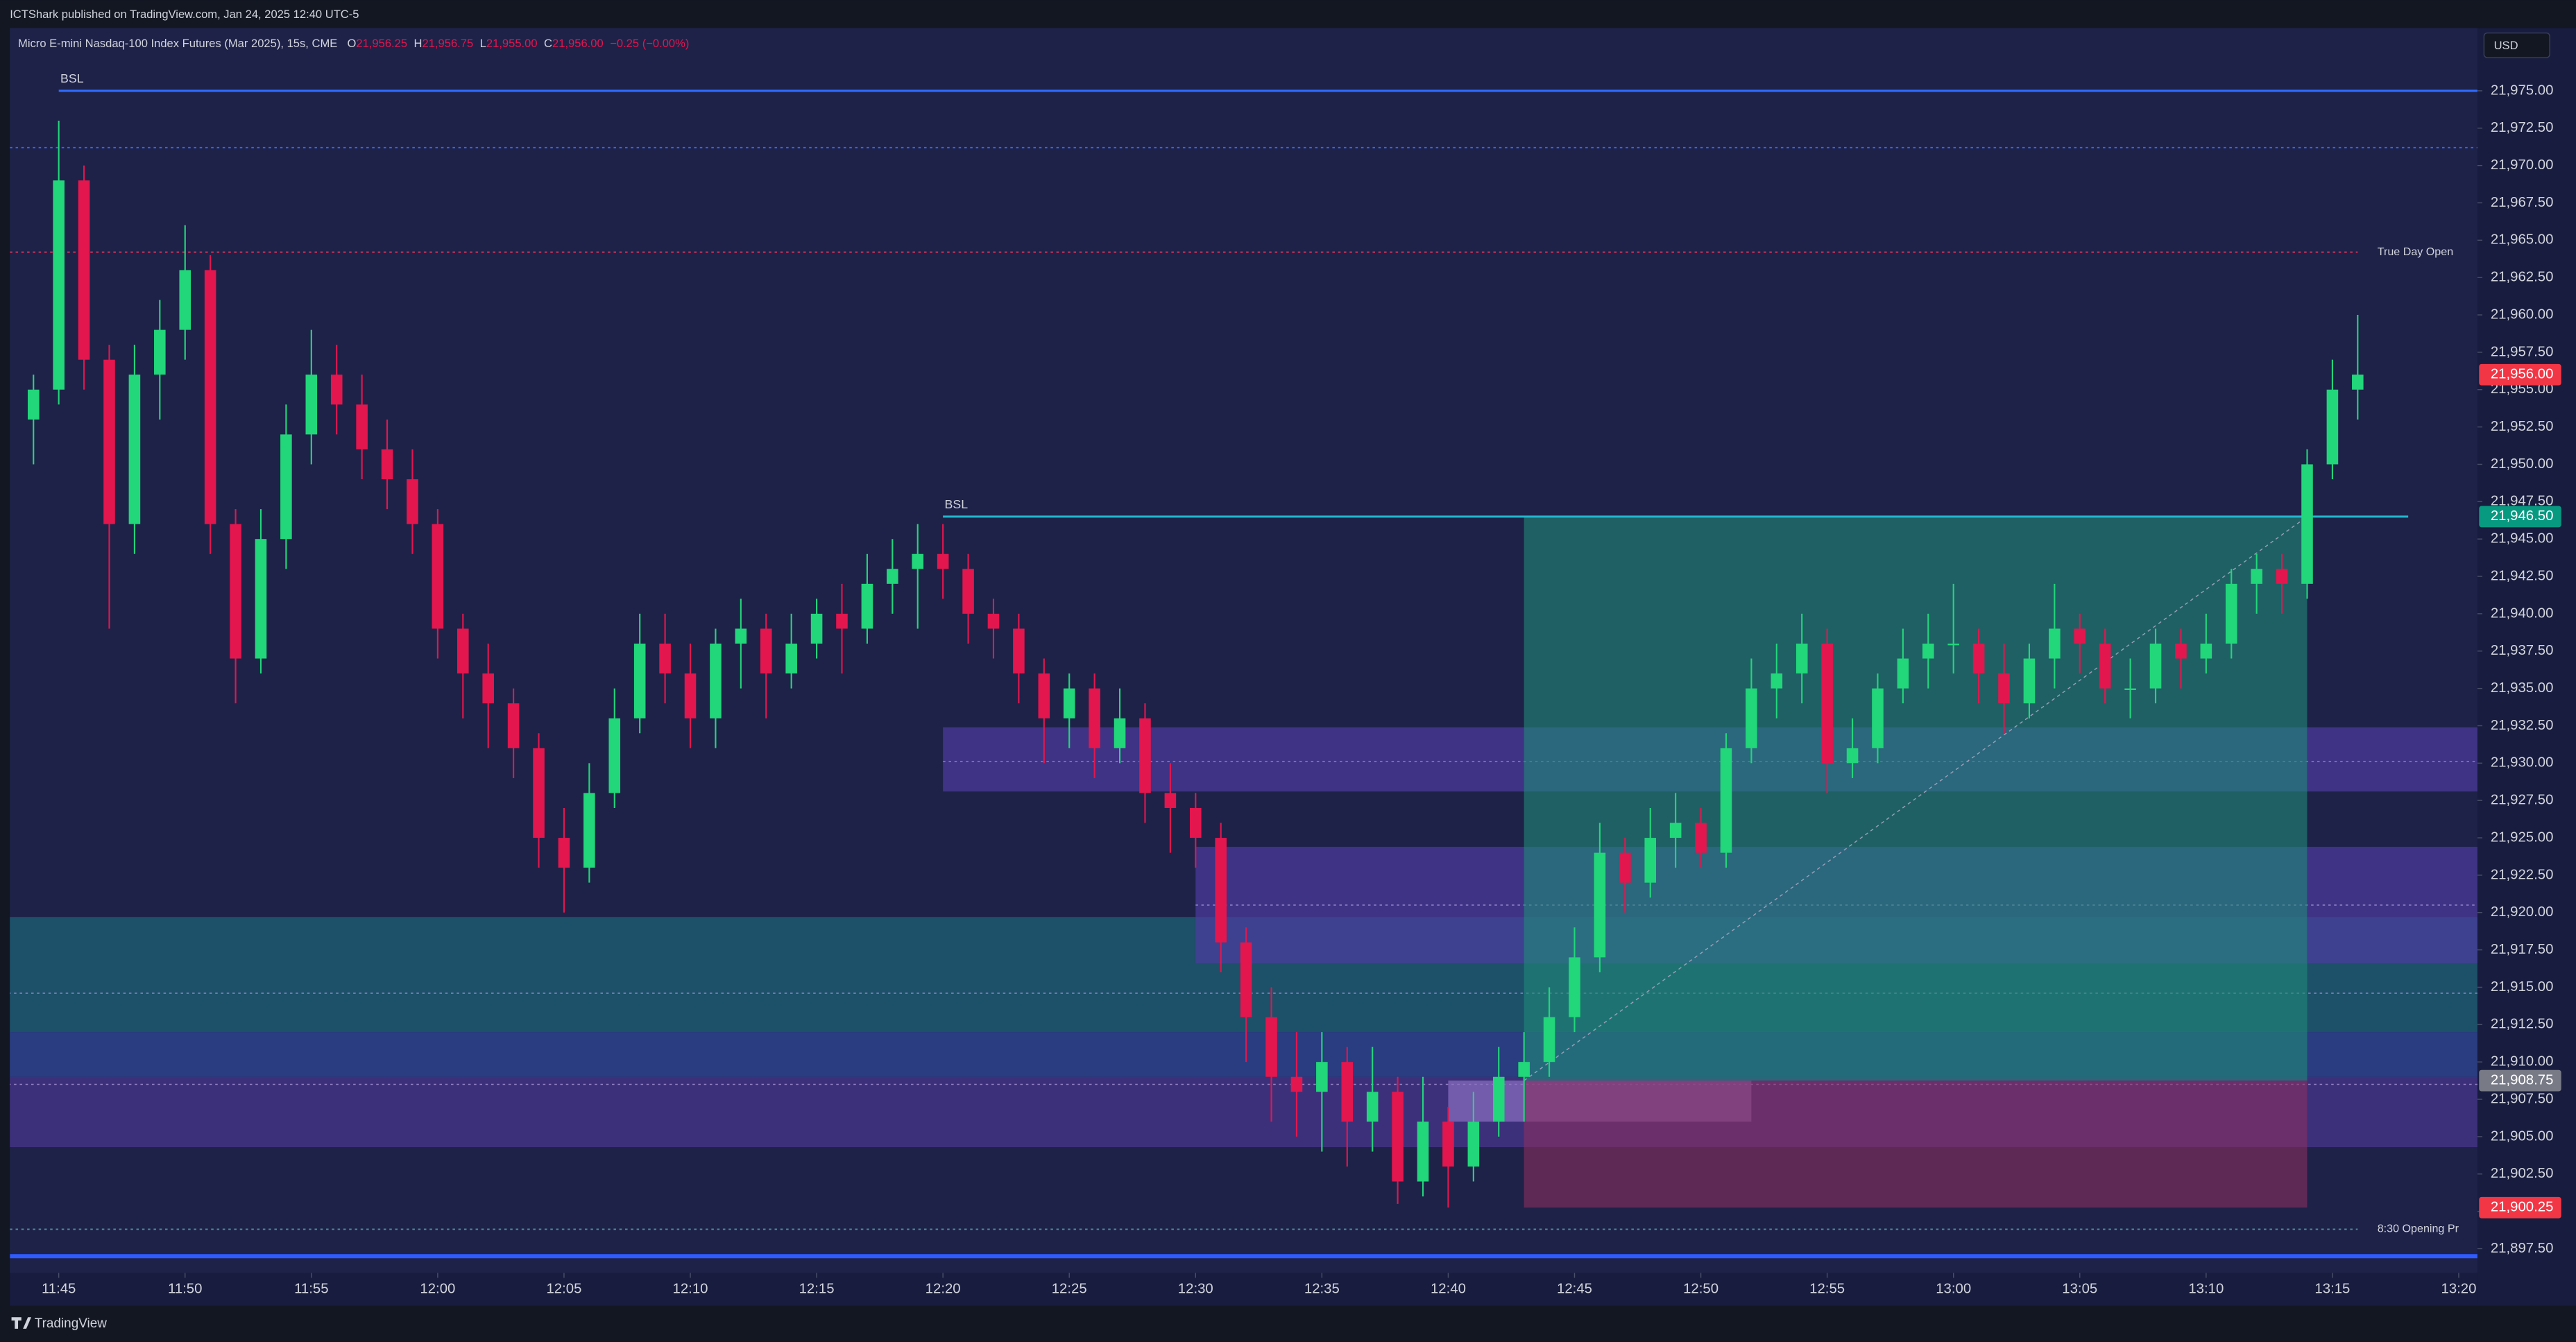  Describe the element at coordinates (2522, 800) in the screenshot. I see `y-tick-label: 21,927.50` at that location.